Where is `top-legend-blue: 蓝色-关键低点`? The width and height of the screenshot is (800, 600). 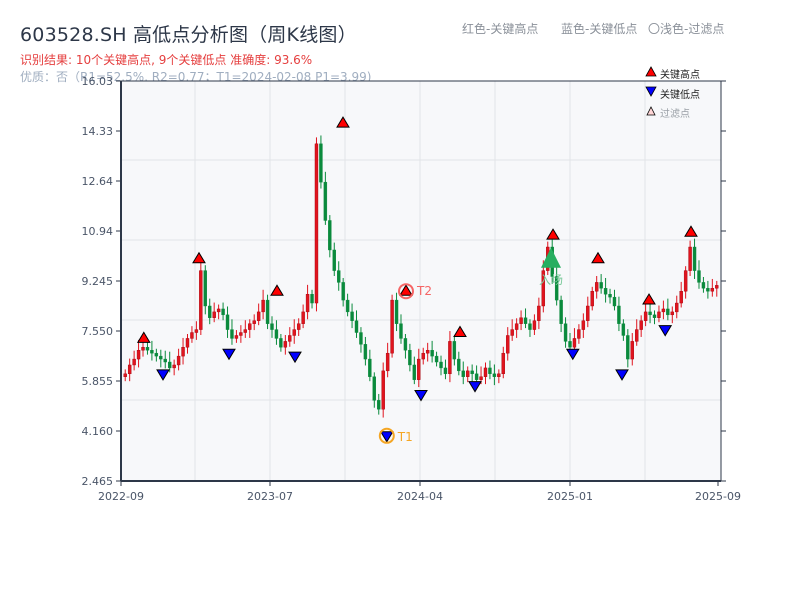 top-legend-blue: 蓝色-关键低点 is located at coordinates (599, 29).